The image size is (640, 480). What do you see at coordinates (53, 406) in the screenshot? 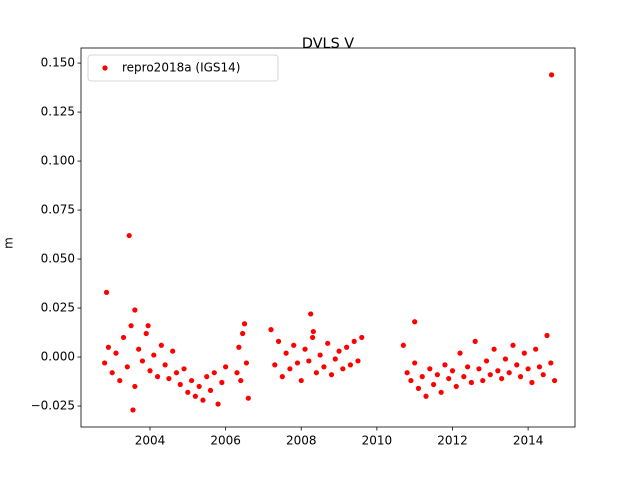
I see `y-tick-label: −0.025` at bounding box center [53, 406].